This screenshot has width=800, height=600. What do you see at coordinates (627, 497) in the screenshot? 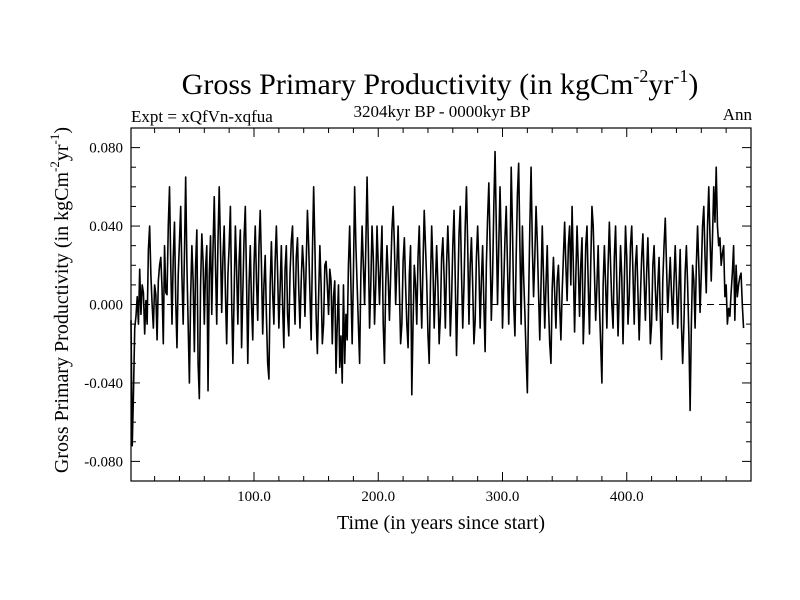
I see `x-tick-label: 400.0` at bounding box center [627, 497].